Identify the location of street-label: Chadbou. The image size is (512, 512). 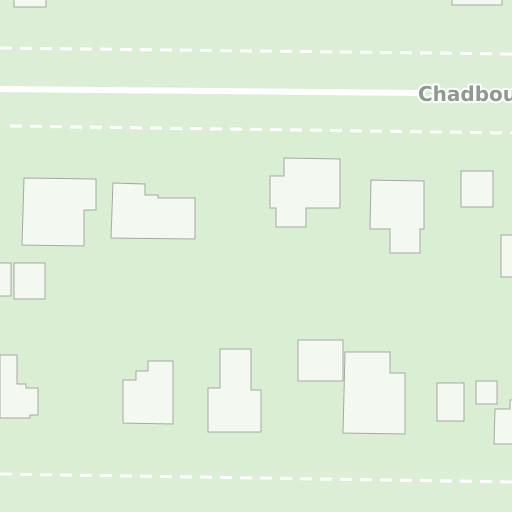
(465, 94).